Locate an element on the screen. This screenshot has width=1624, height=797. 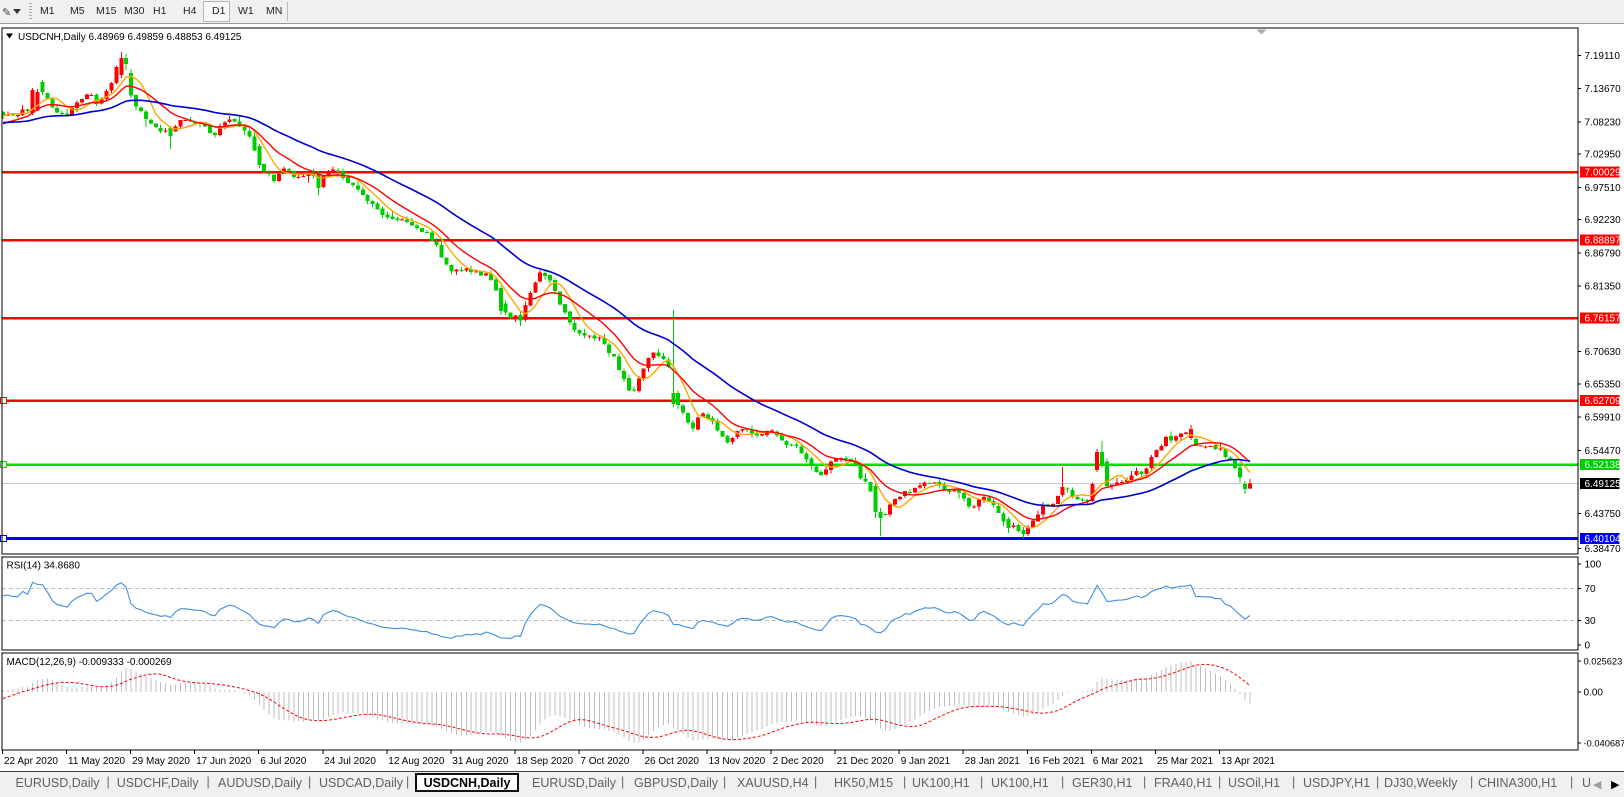
svg-text: 24 Jul 2020 is located at coordinates (350, 761).